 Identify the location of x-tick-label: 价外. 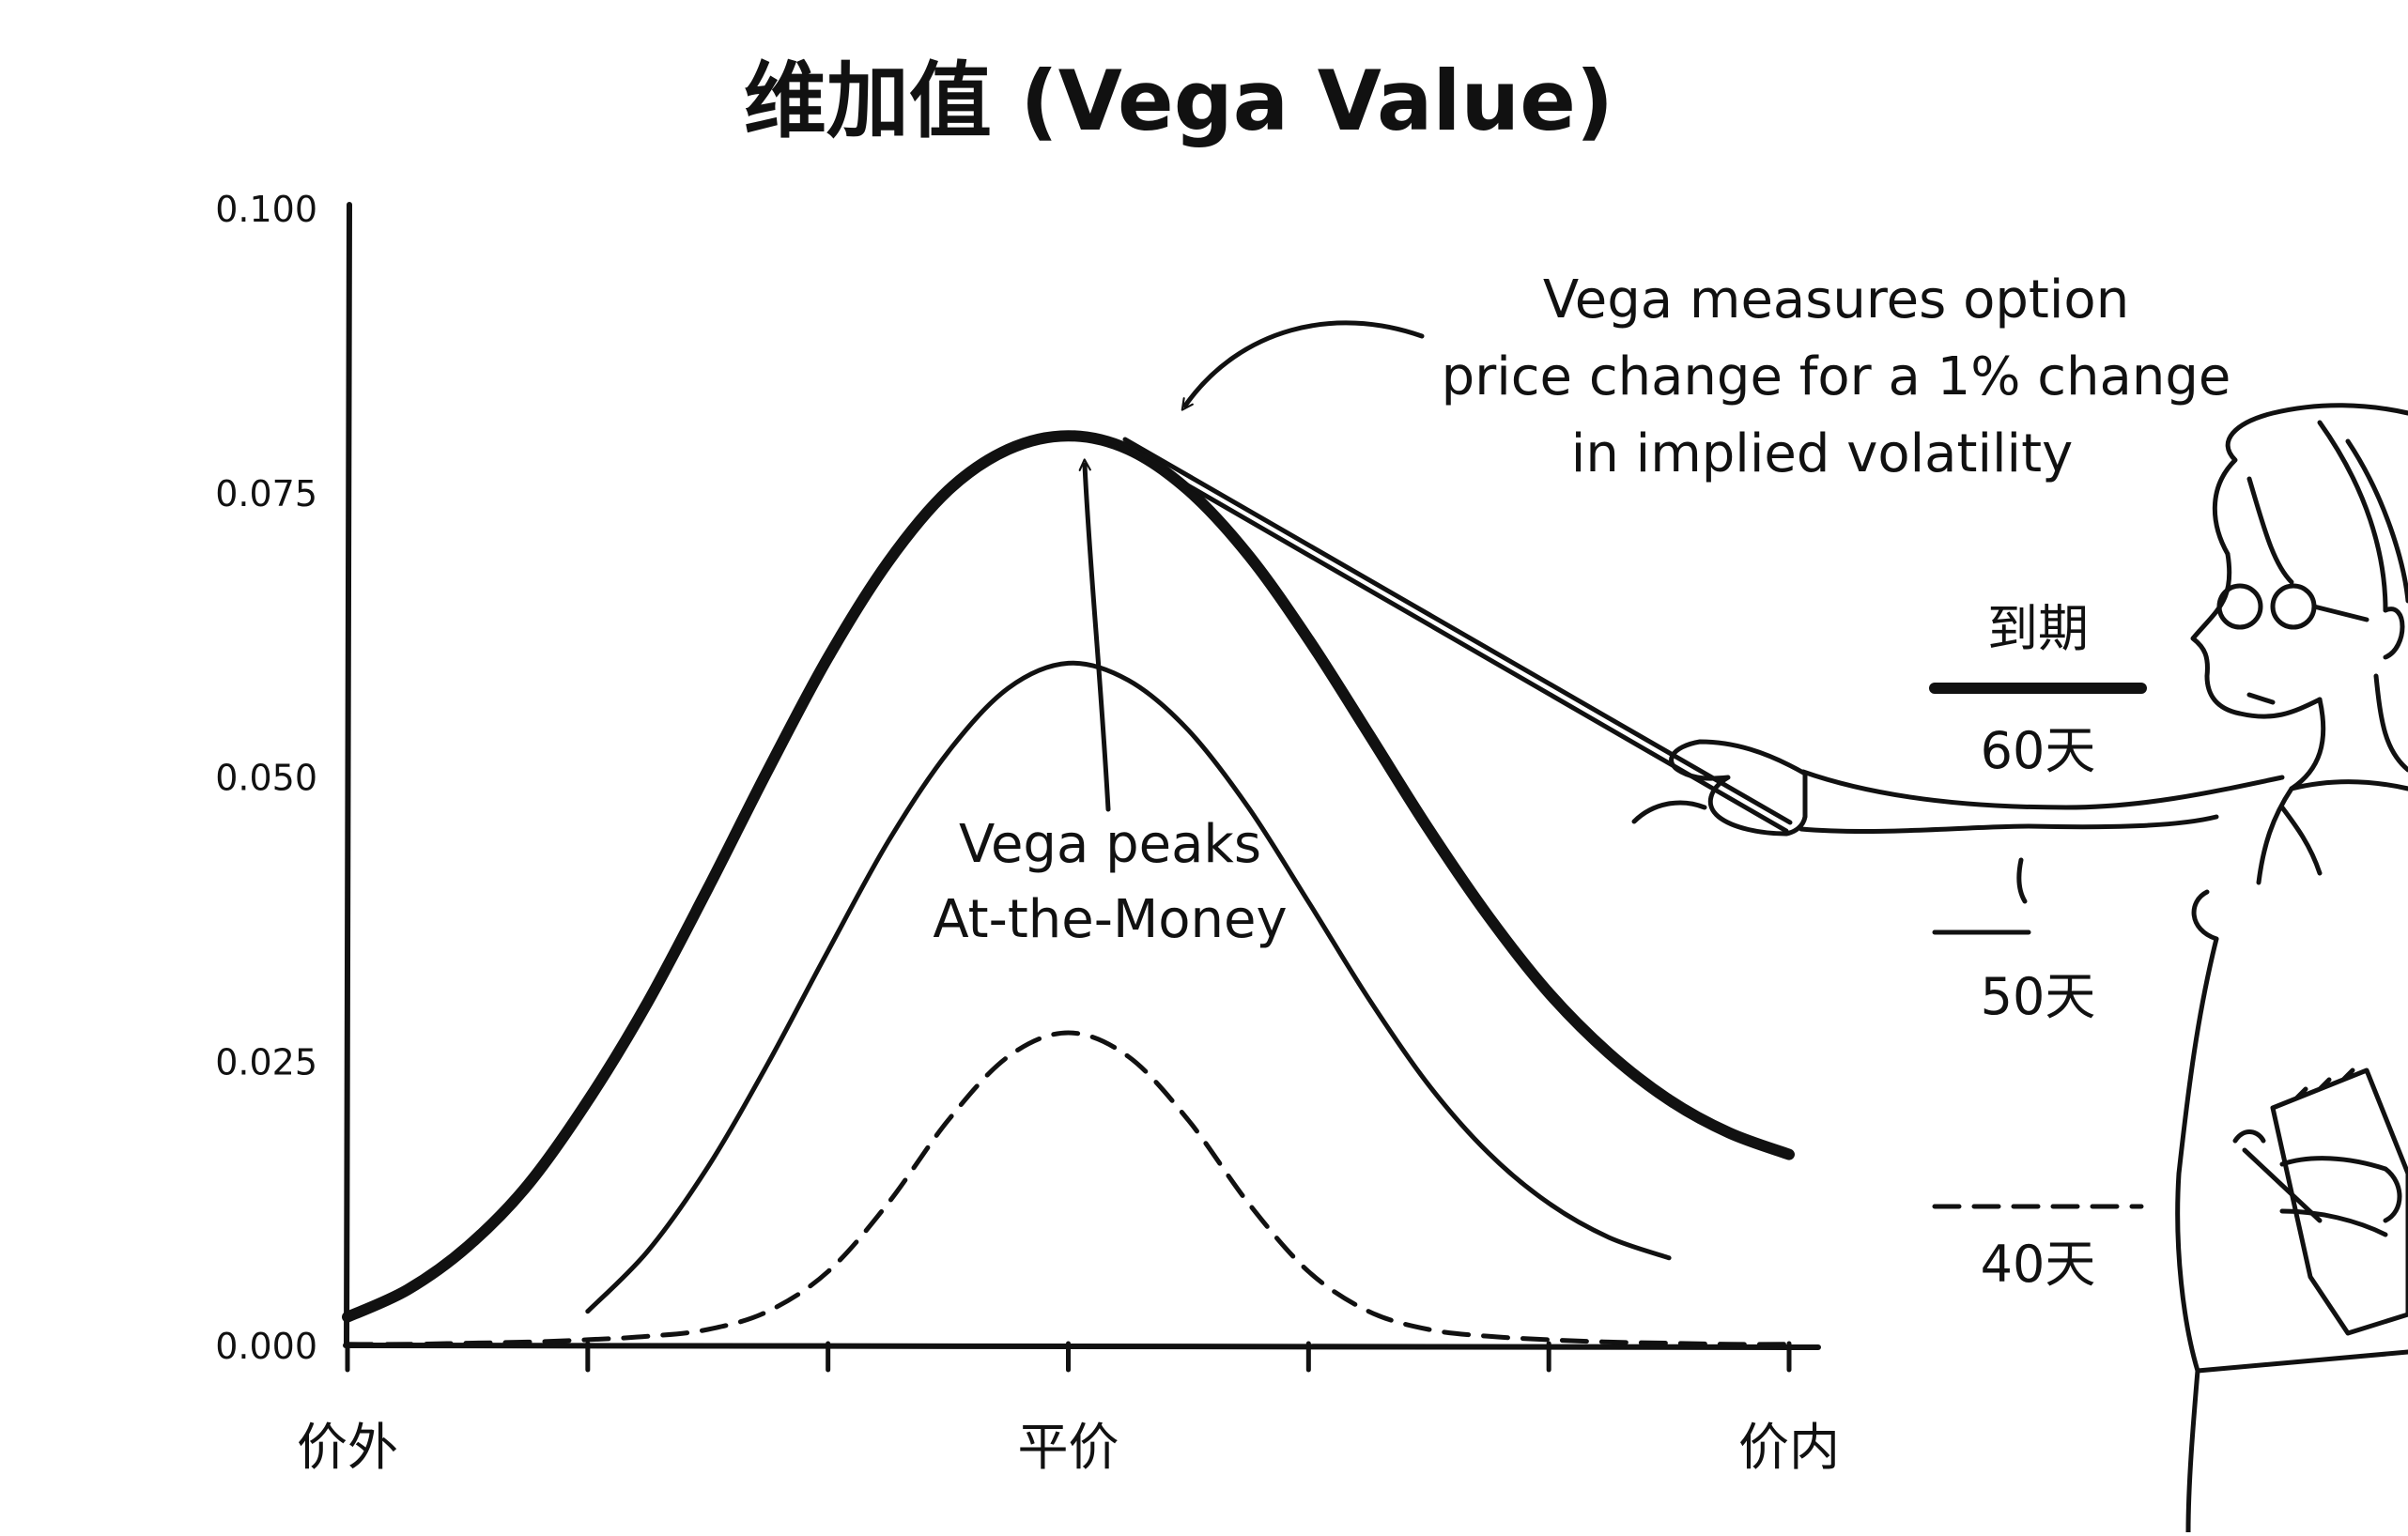
(347, 1447).